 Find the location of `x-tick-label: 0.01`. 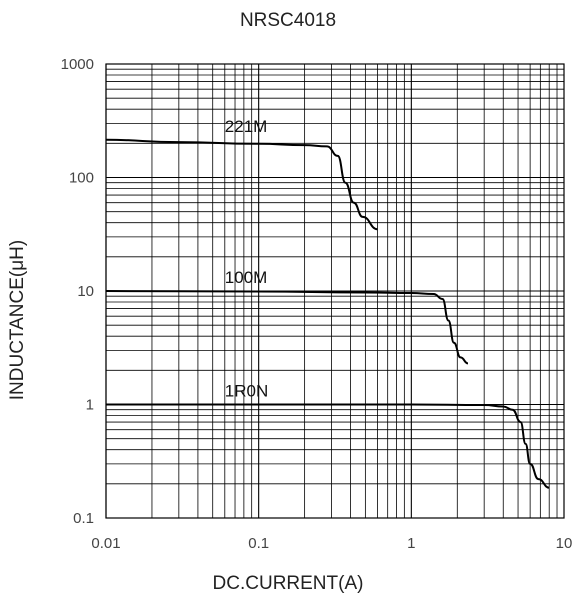

x-tick-label: 0.01 is located at coordinates (105, 543).